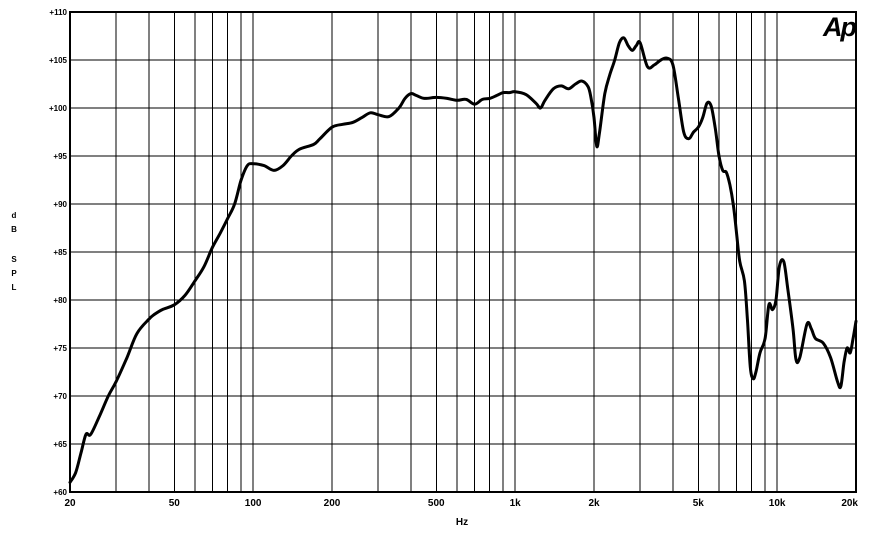 The height and width of the screenshot is (535, 870). Describe the element at coordinates (60, 492) in the screenshot. I see `y-tick-label: +60` at that location.